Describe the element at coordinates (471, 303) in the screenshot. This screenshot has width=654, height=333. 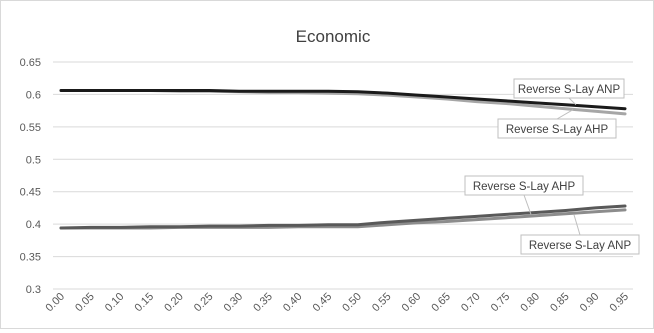
I see `x-tick-label: 0.70` at that location.